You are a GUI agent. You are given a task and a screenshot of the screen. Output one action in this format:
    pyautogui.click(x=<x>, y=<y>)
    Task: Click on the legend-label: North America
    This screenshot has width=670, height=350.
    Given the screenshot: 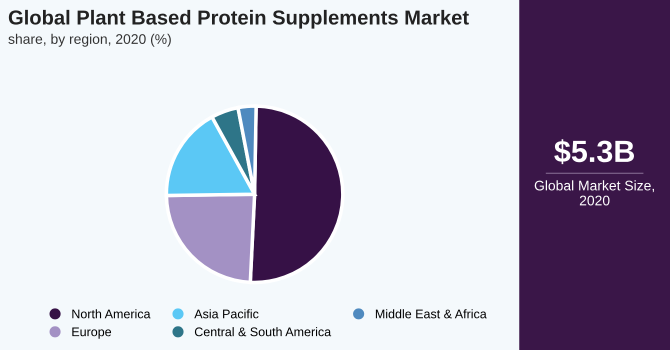 What is the action you would take?
    pyautogui.click(x=111, y=313)
    